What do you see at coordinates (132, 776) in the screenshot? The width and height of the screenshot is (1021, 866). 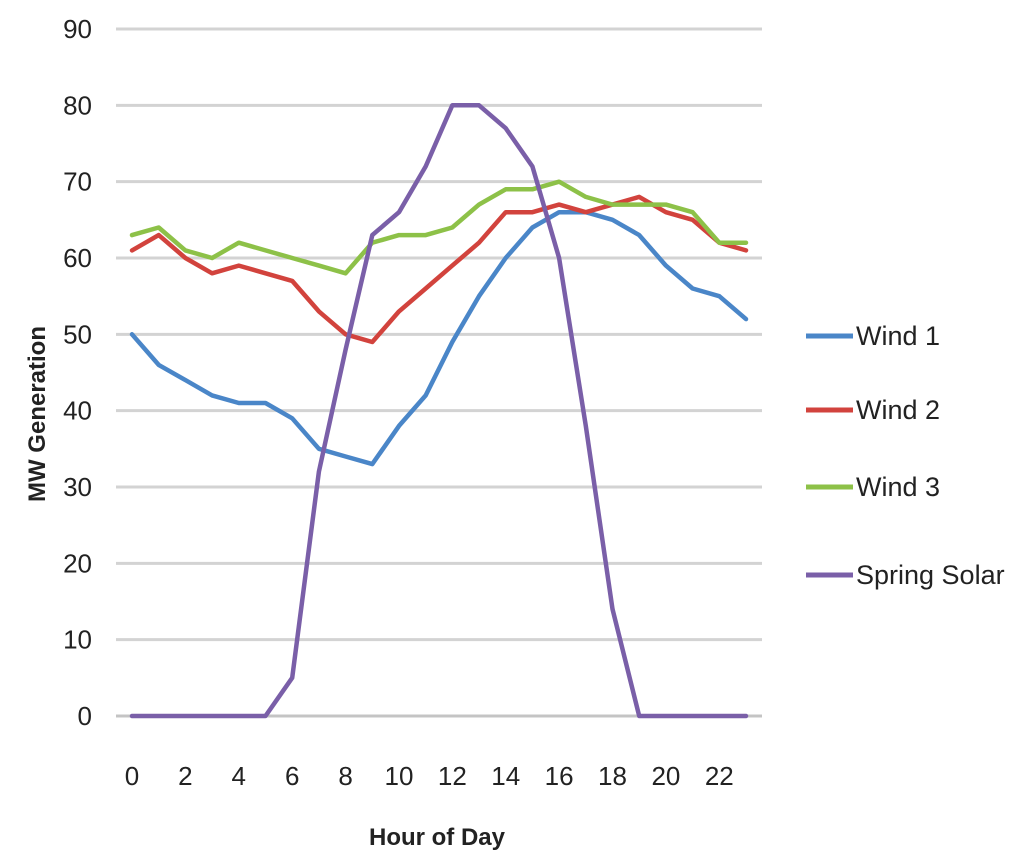 I see `x-tick-label: 0` at bounding box center [132, 776].